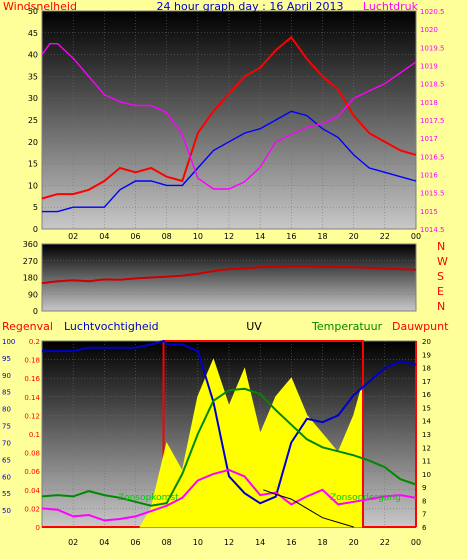 Image resolution: width=467 pixels, height=559 pixels. I want to click on rain-tick-label: 0.16, so click(32, 379).